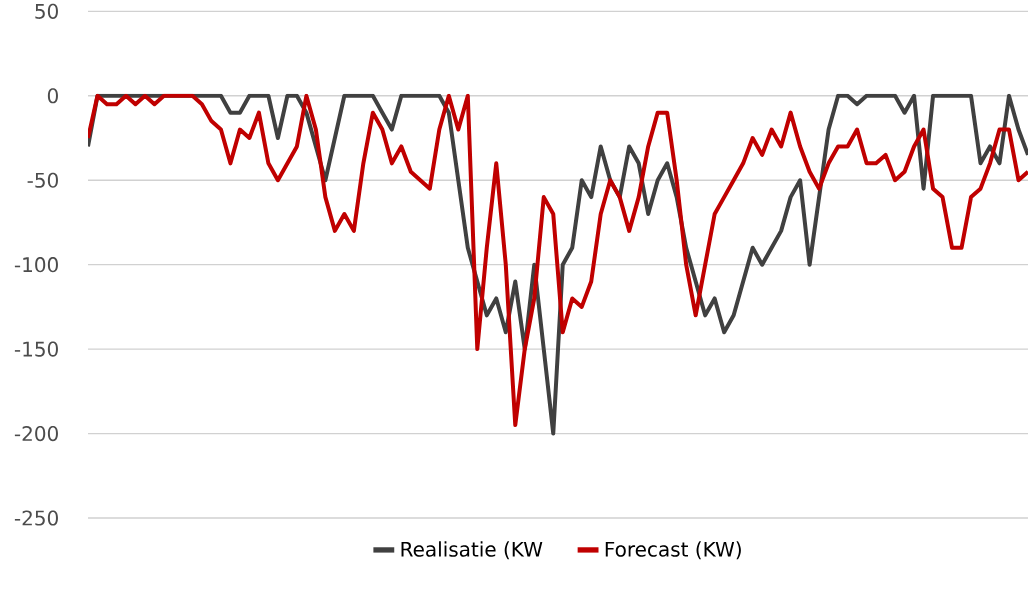 Image resolution: width=1028 pixels, height=590 pixels. Describe the element at coordinates (36, 518) in the screenshot. I see `y-tick-label: -250` at that location.